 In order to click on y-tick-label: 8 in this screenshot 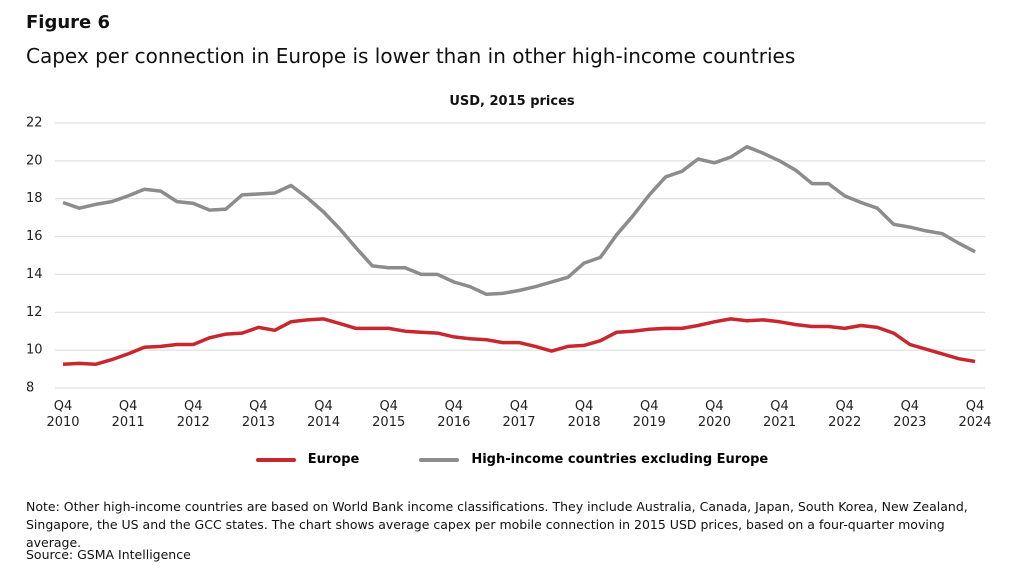, I will do `click(30, 388)`.